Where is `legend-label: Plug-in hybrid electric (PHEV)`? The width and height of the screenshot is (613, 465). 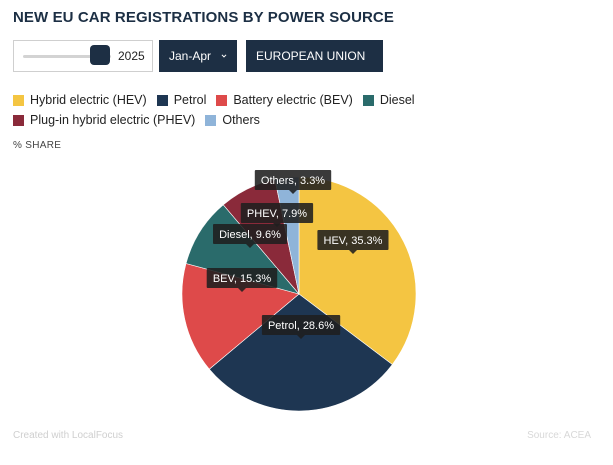 legend-label: Plug-in hybrid electric (PHEV) is located at coordinates (113, 120).